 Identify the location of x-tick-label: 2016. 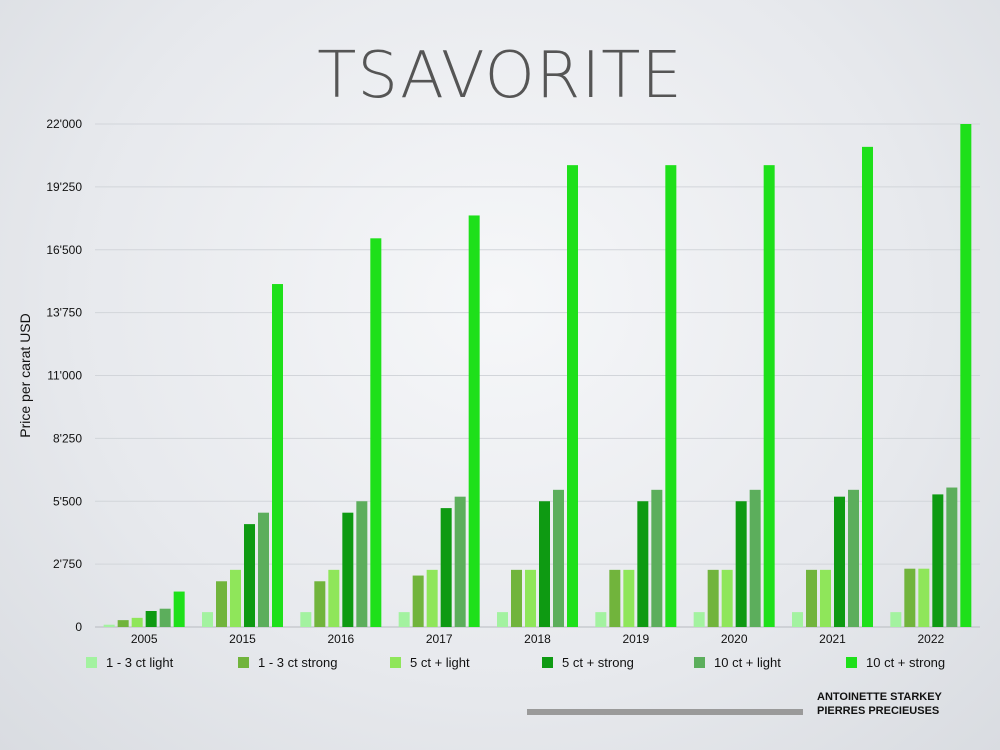
(340, 639).